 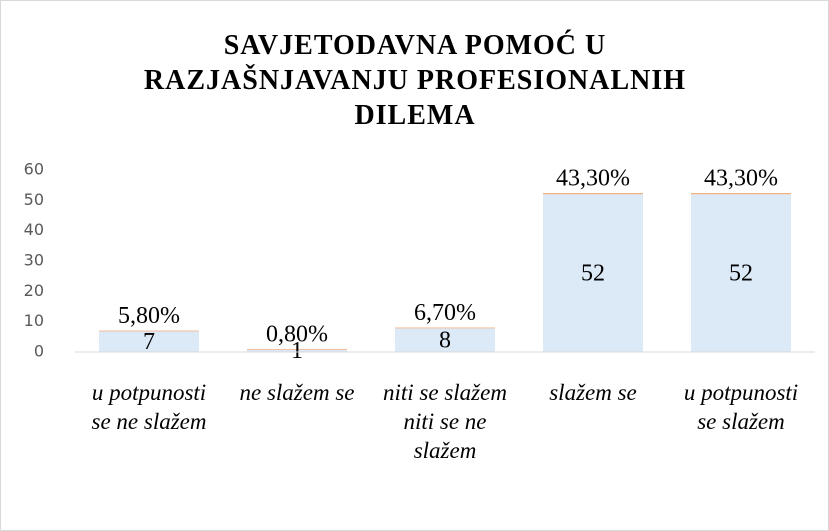 I want to click on data-label: 5,80%, so click(x=149, y=316).